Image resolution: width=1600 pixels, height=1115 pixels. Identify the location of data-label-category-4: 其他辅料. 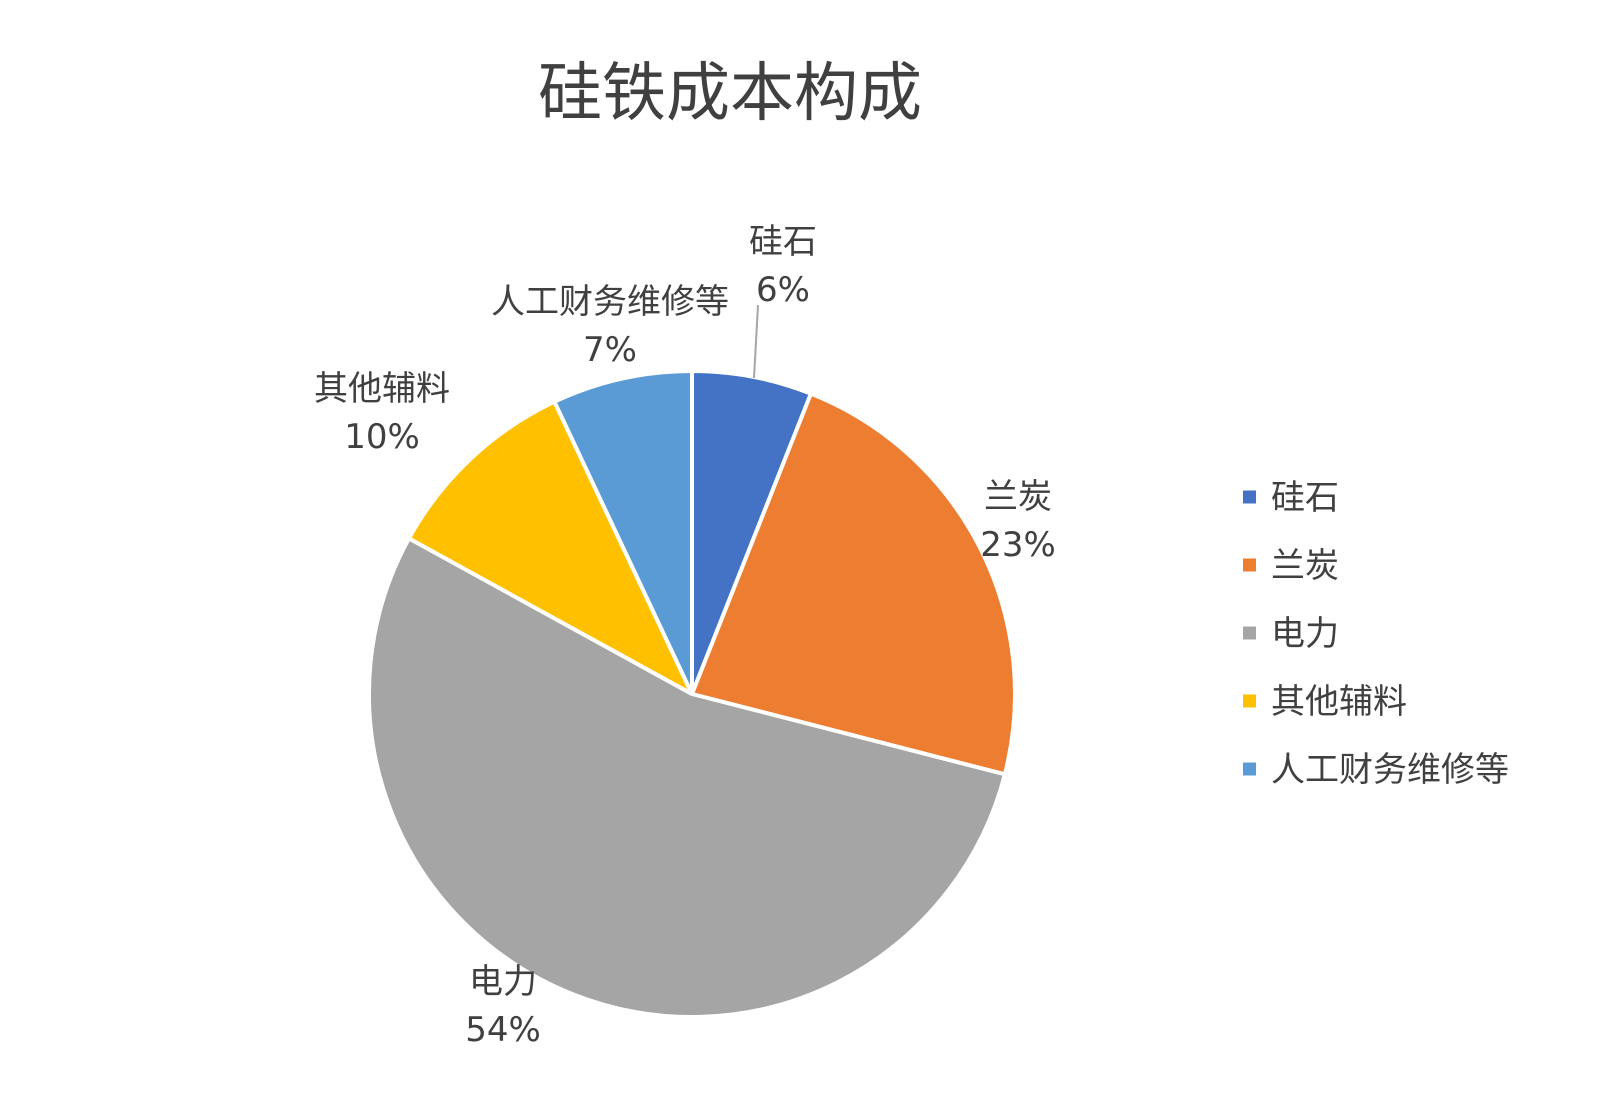
(382, 389).